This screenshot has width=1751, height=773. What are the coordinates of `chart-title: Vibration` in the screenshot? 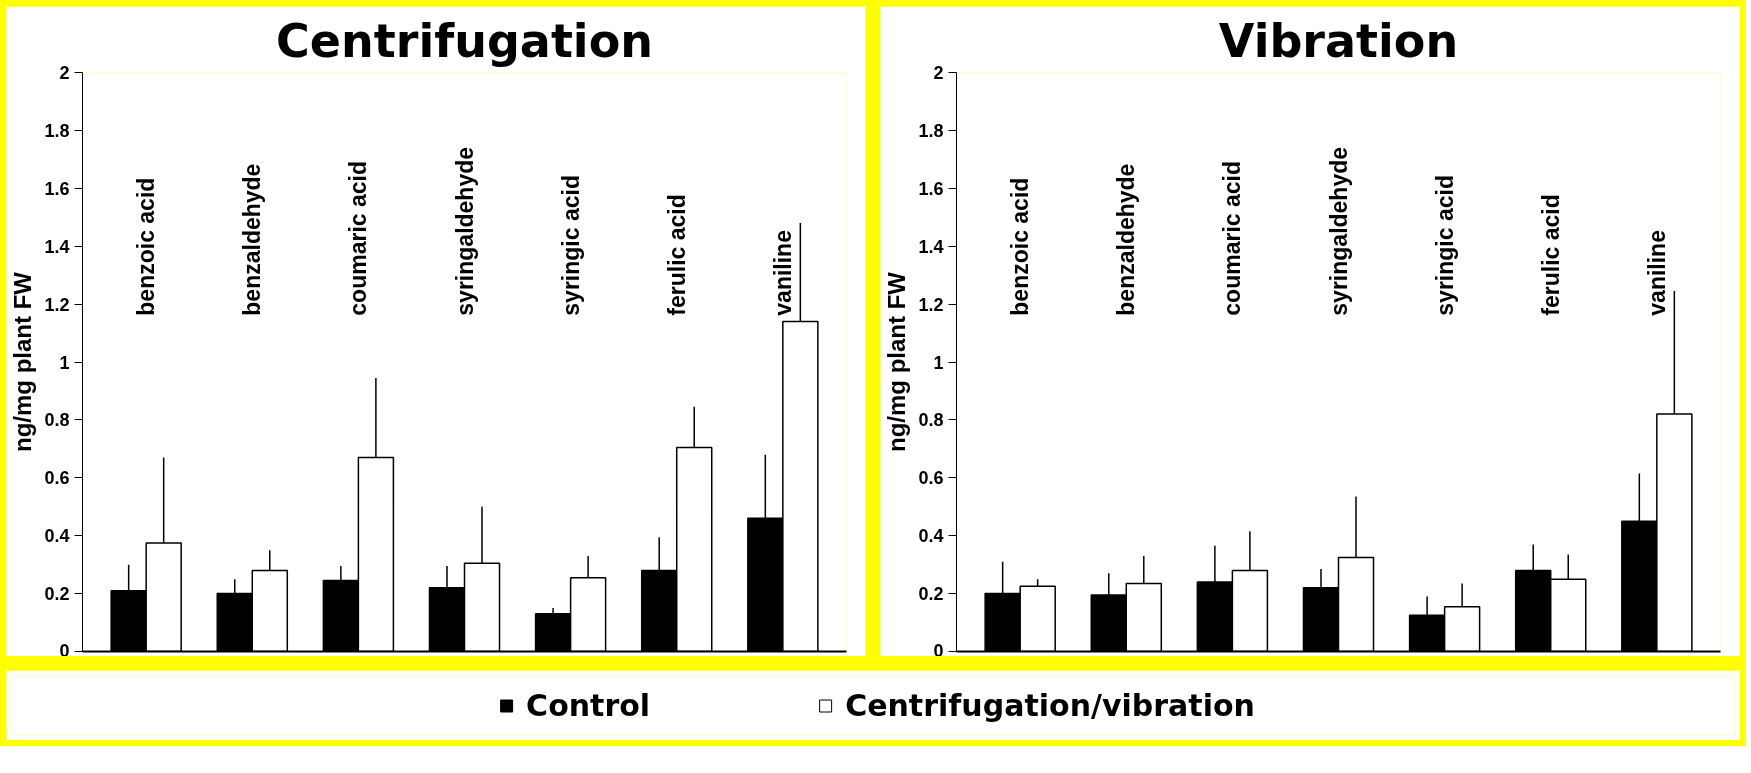 It's located at (1338, 40).